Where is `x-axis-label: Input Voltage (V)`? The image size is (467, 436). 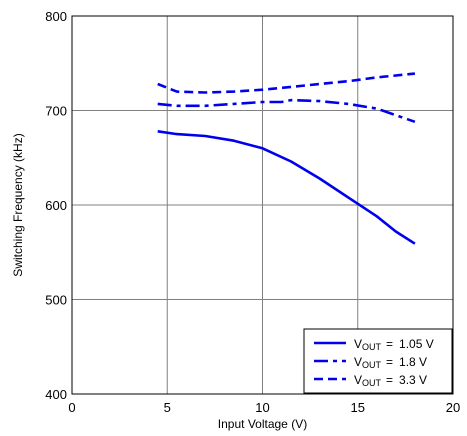
x-axis-label: Input Voltage (V) is located at coordinates (262, 424).